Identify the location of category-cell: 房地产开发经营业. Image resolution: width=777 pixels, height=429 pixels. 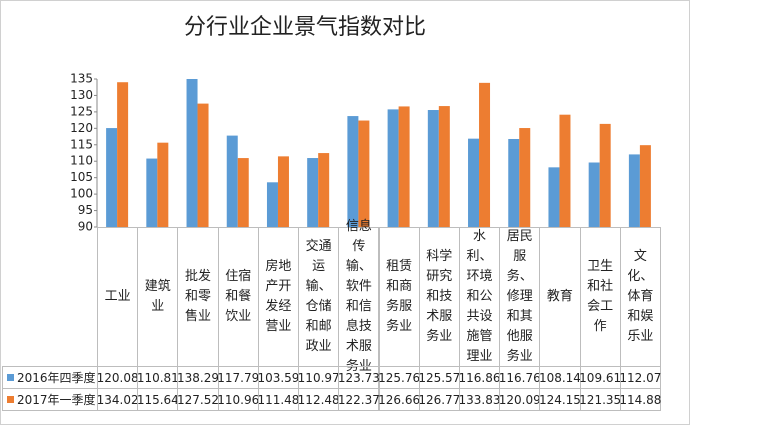
(278, 297).